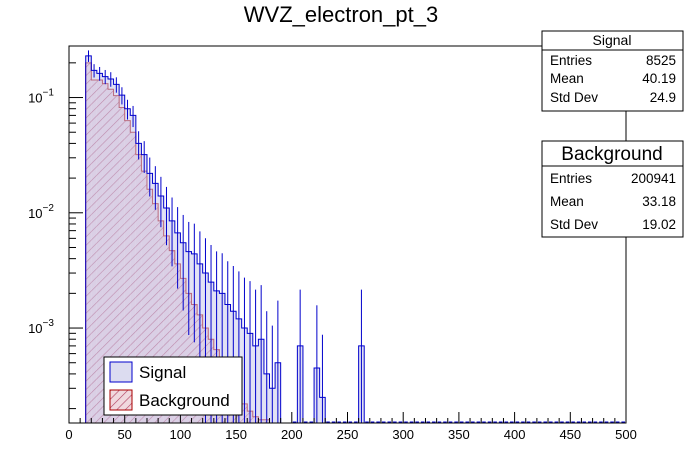 This screenshot has width=696, height=472. Describe the element at coordinates (124, 434) in the screenshot. I see `x-tick-label: 50` at that location.